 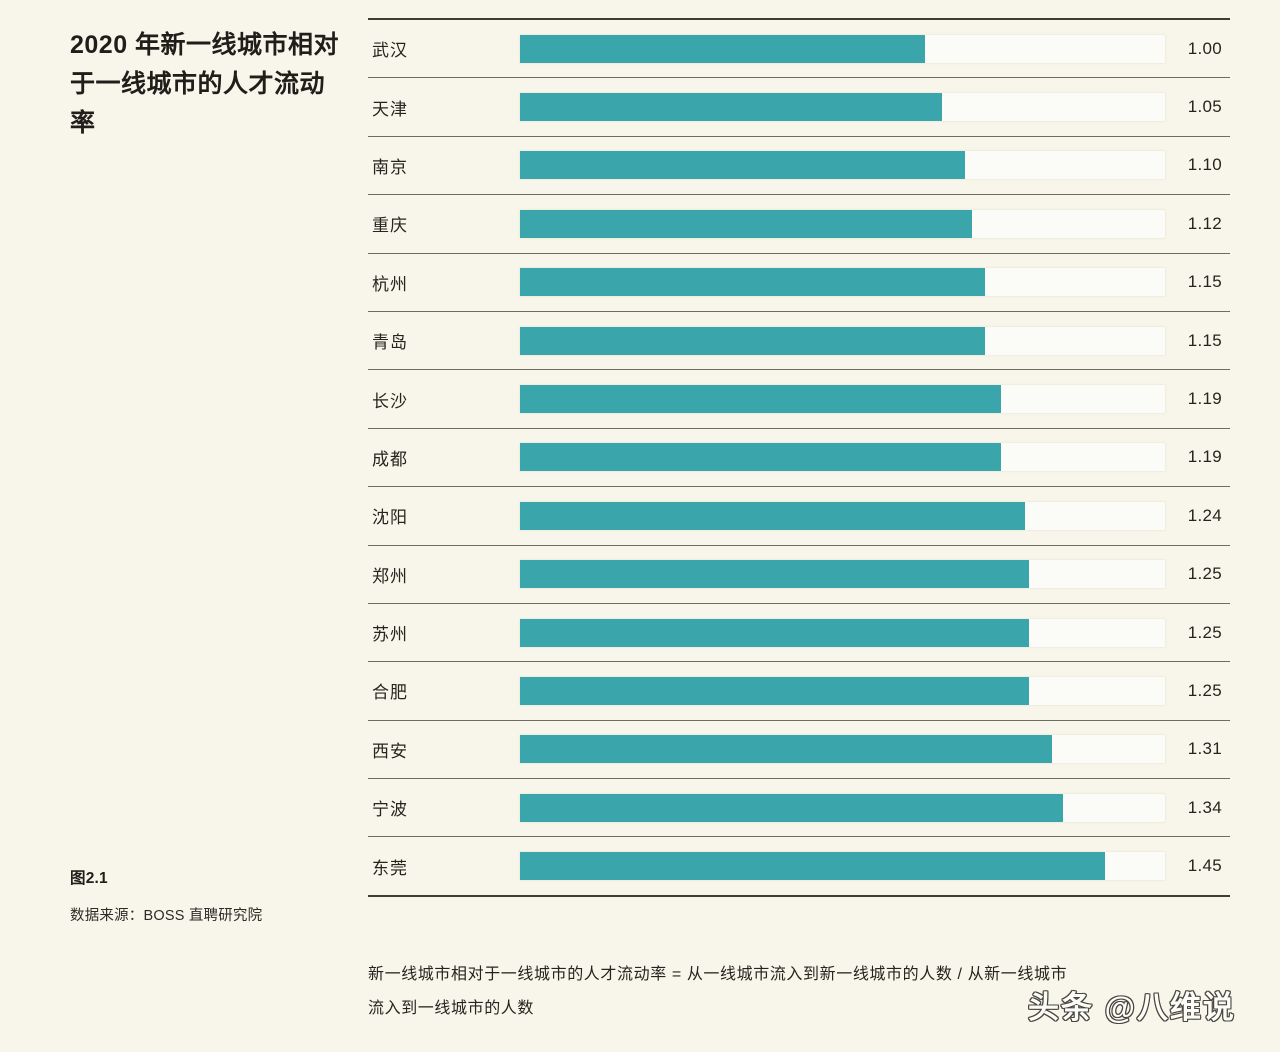 I want to click on chart-row: 沈阳 1.24, so click(x=799, y=515).